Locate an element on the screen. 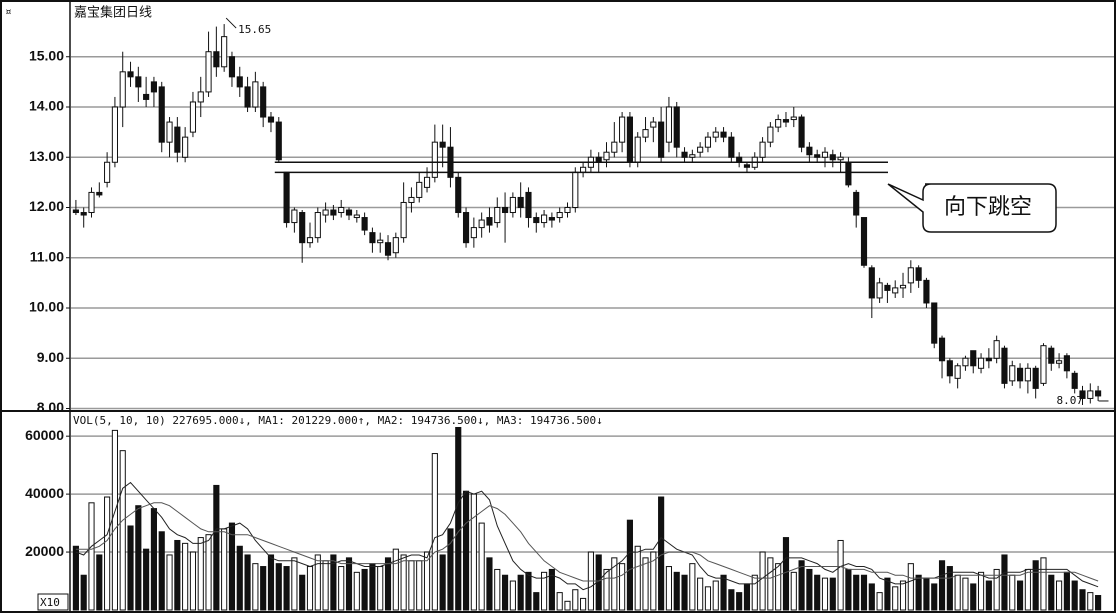  y-tick-label: 13.00 is located at coordinates (46, 156).